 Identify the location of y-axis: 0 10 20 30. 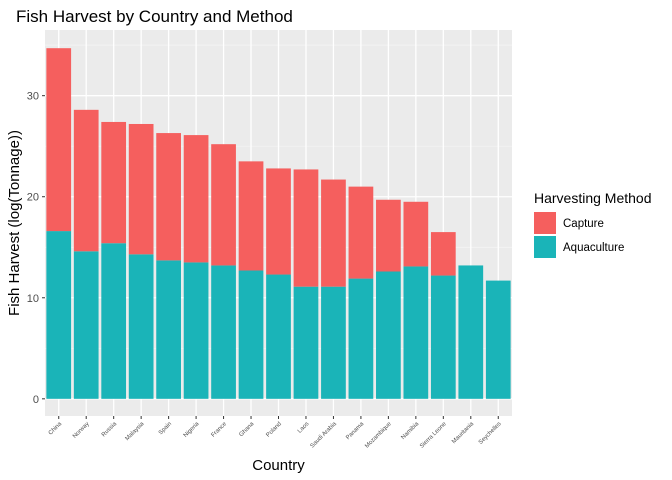
(36, 248).